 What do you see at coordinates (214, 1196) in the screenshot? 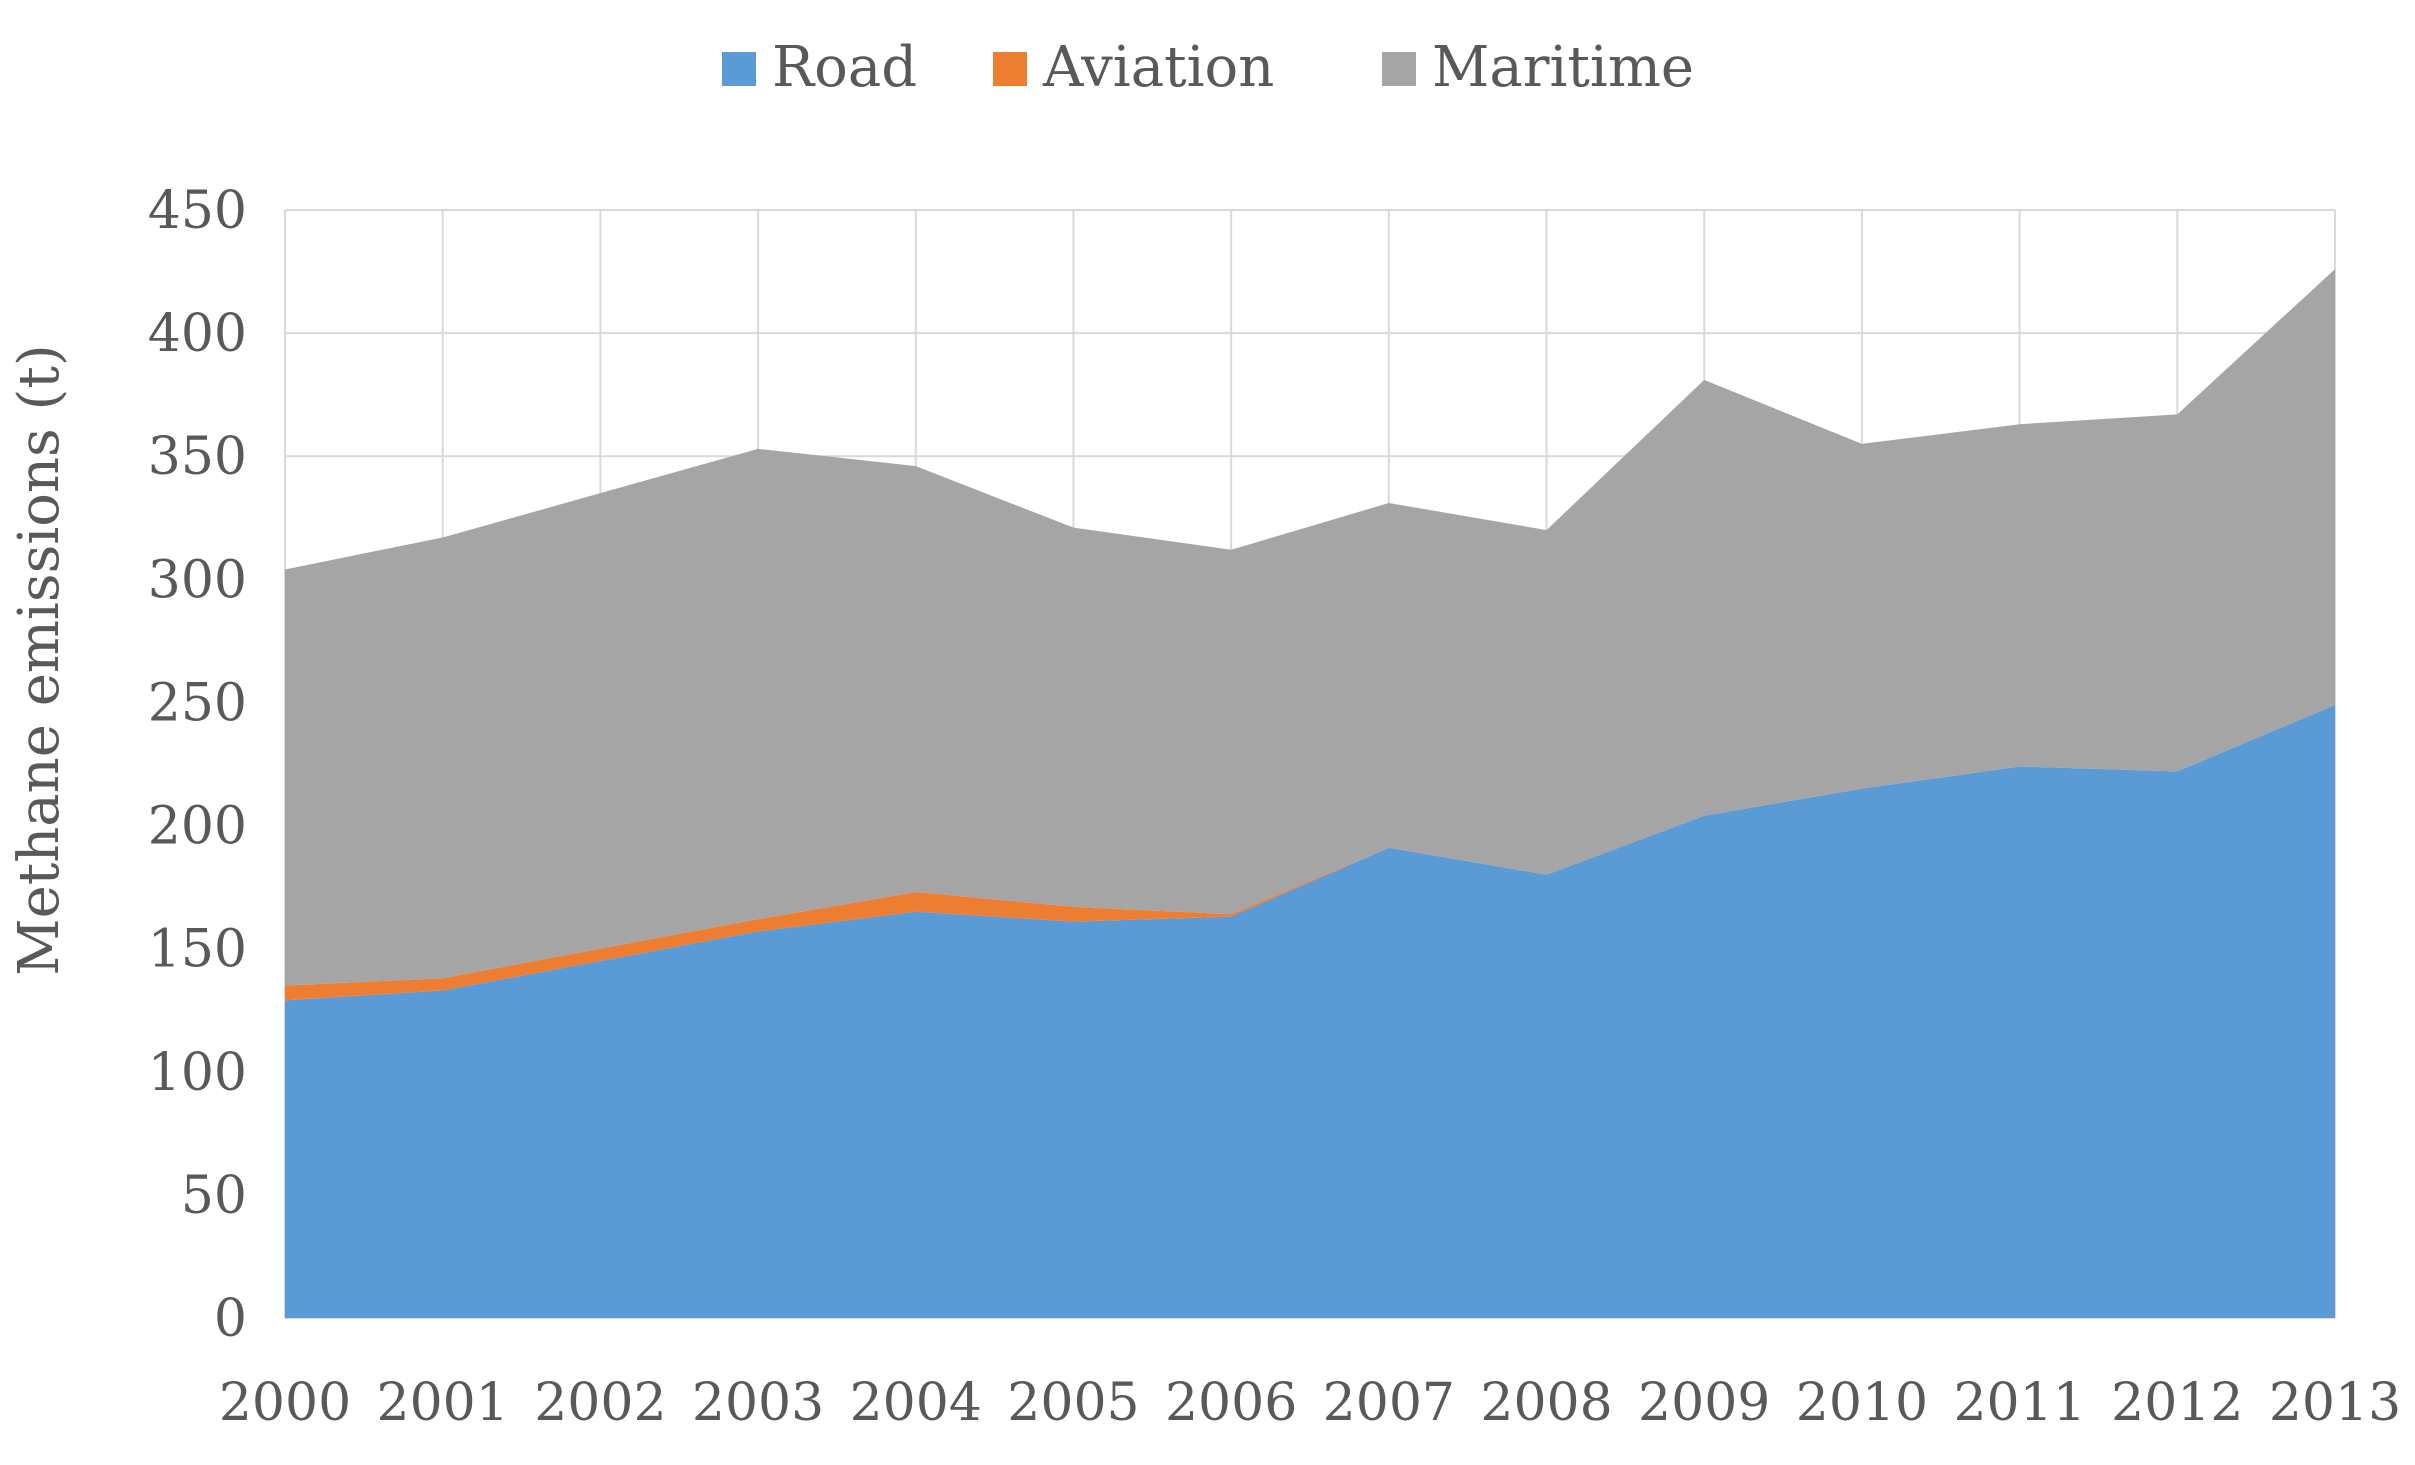
I see `y-tick-label: 50` at bounding box center [214, 1196].